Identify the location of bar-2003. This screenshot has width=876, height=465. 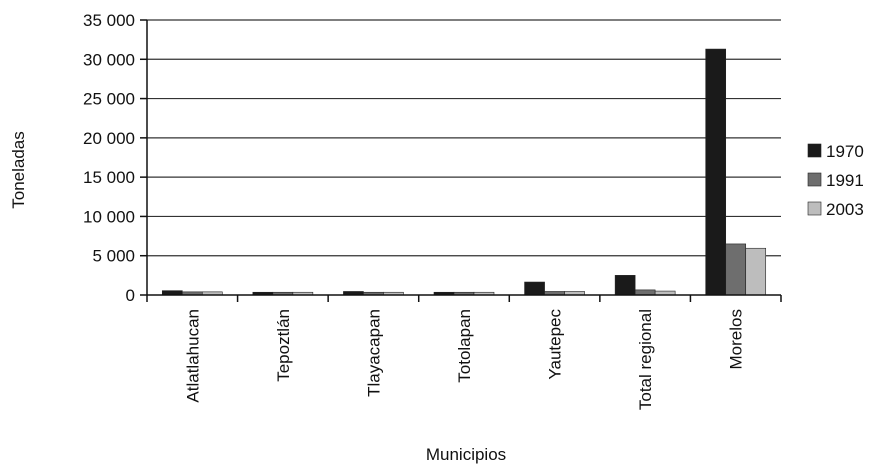
(756, 271).